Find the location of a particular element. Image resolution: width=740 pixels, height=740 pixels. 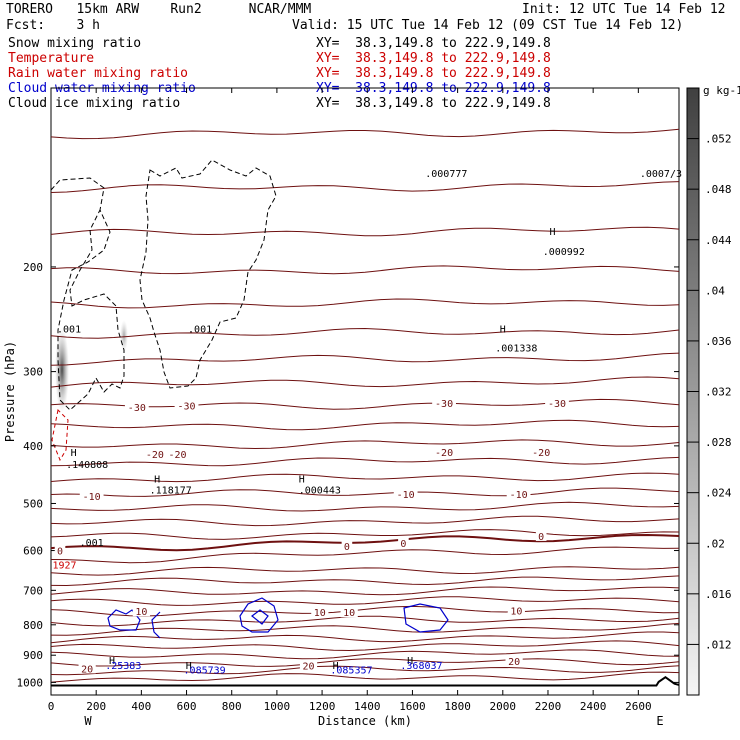

west-label: W is located at coordinates (88, 721).